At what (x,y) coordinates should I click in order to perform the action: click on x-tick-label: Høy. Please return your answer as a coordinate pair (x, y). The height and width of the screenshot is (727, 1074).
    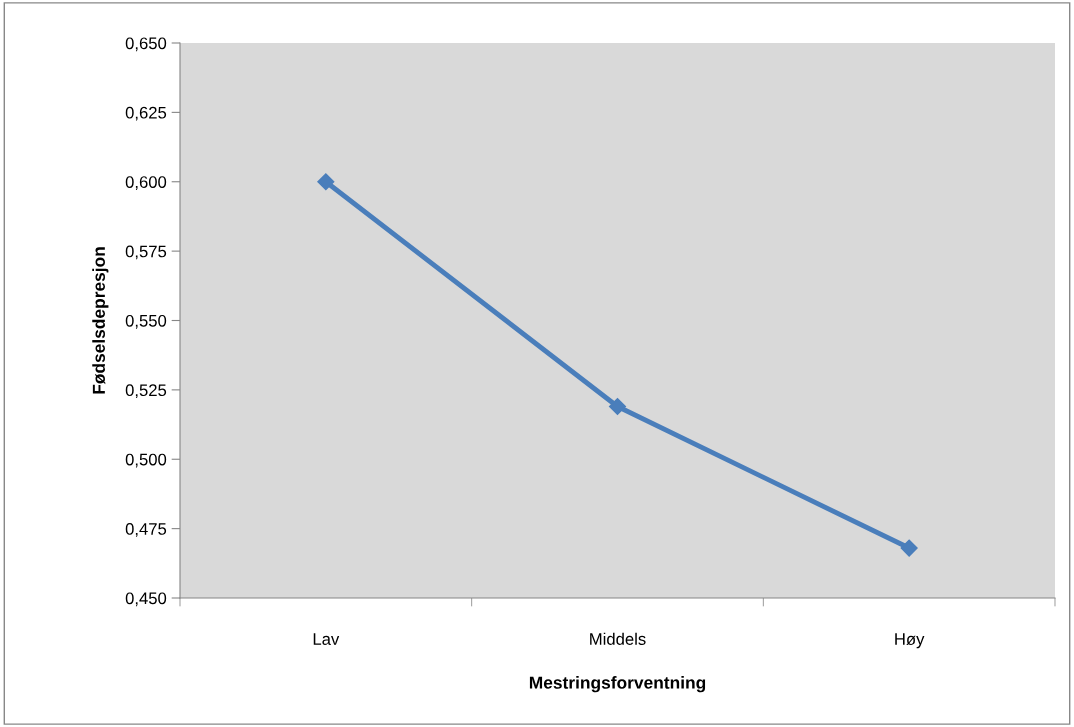
    Looking at the image, I should click on (910, 641).